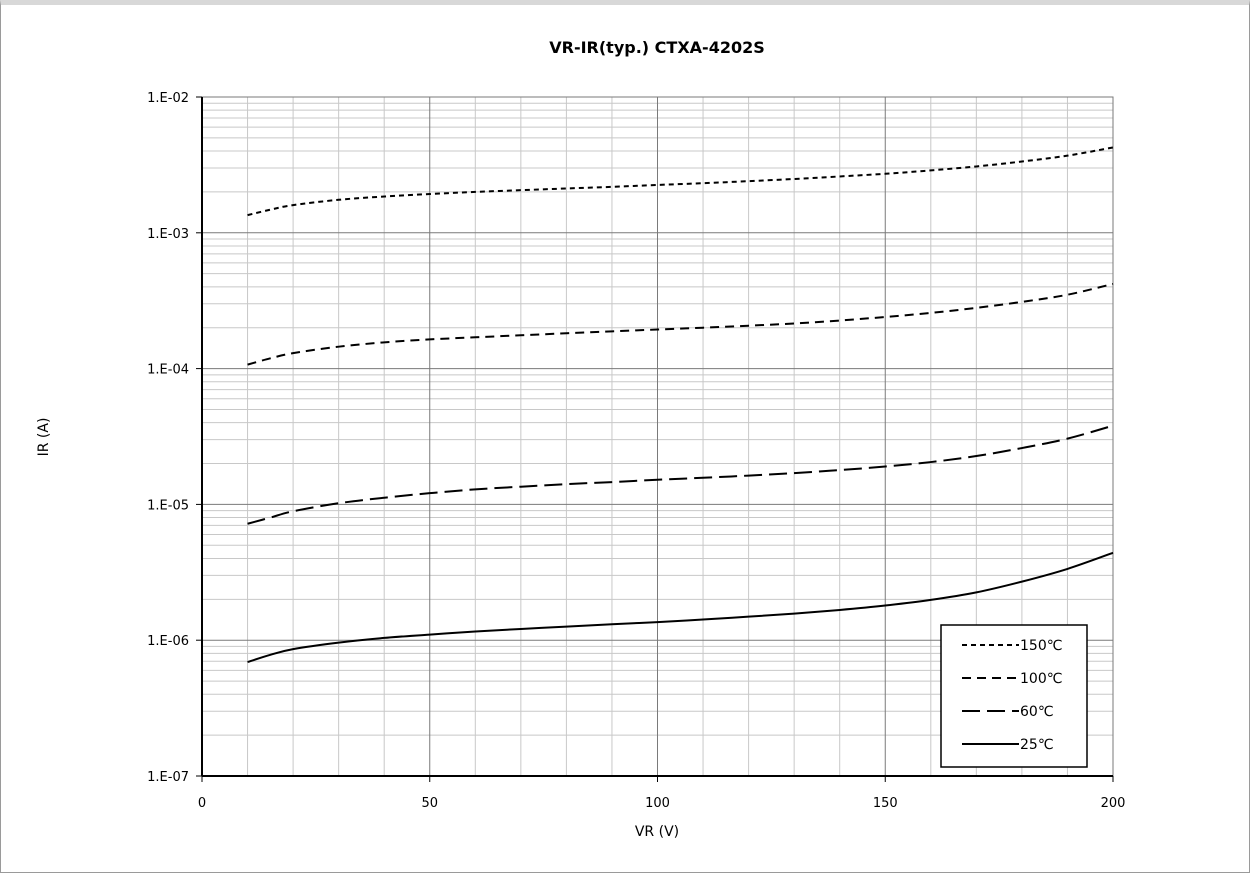 The height and width of the screenshot is (875, 1252). I want to click on x-tick-labels: 0 50 100 150 200, so click(662, 803).